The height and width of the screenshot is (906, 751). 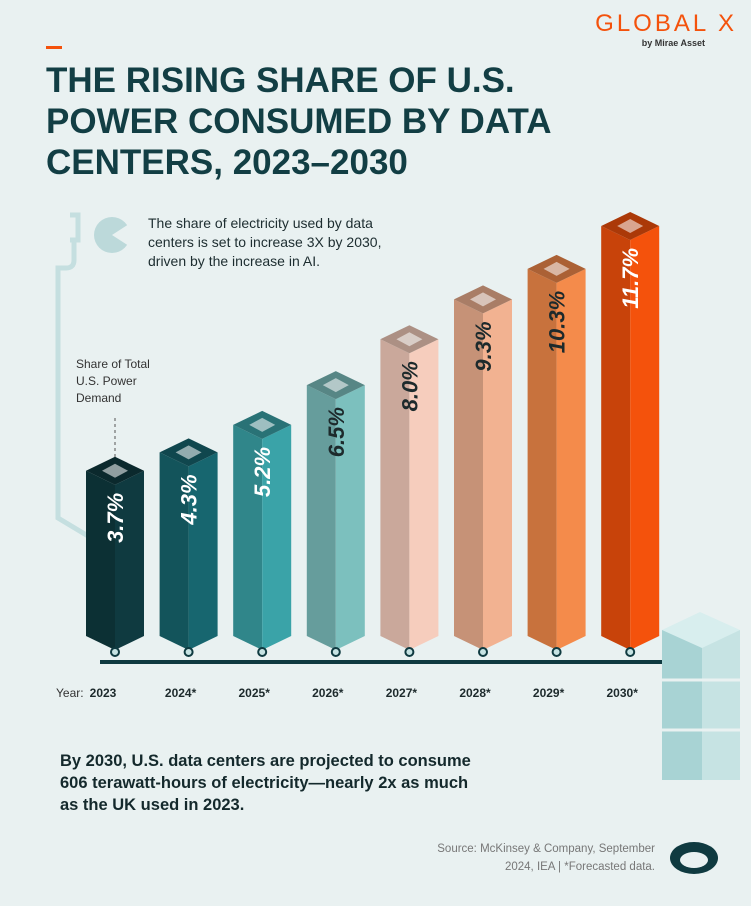 What do you see at coordinates (122, 235) in the screenshot?
I see `pacman-mouth` at bounding box center [122, 235].